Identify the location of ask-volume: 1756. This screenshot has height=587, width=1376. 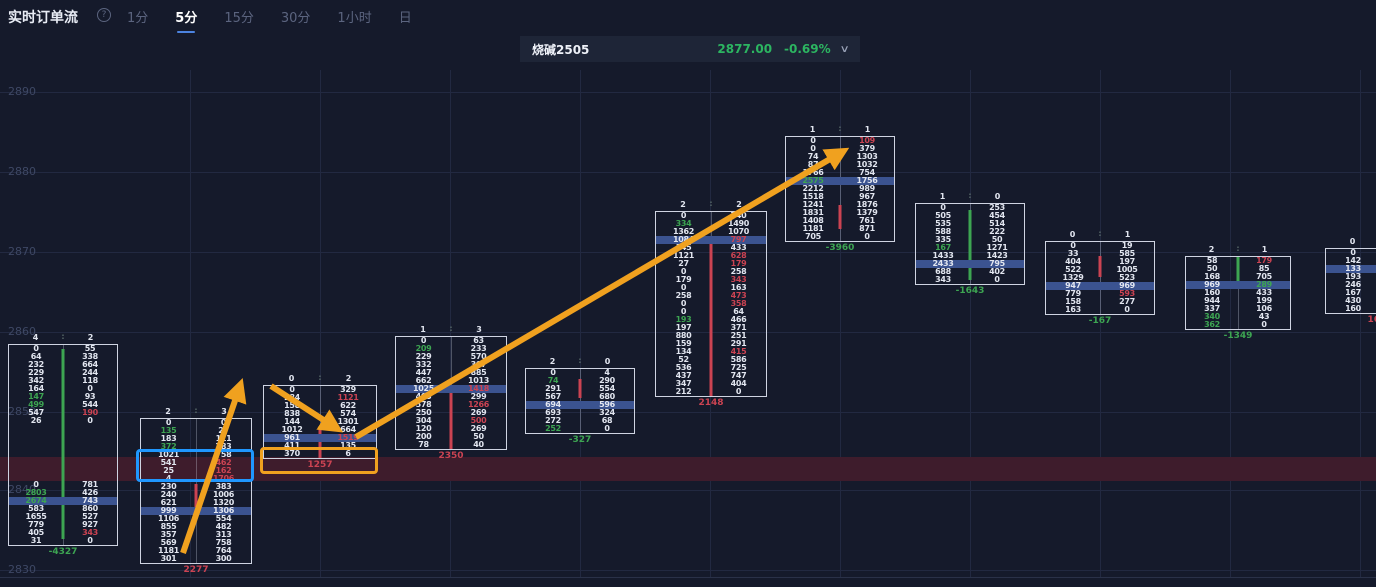
(867, 180).